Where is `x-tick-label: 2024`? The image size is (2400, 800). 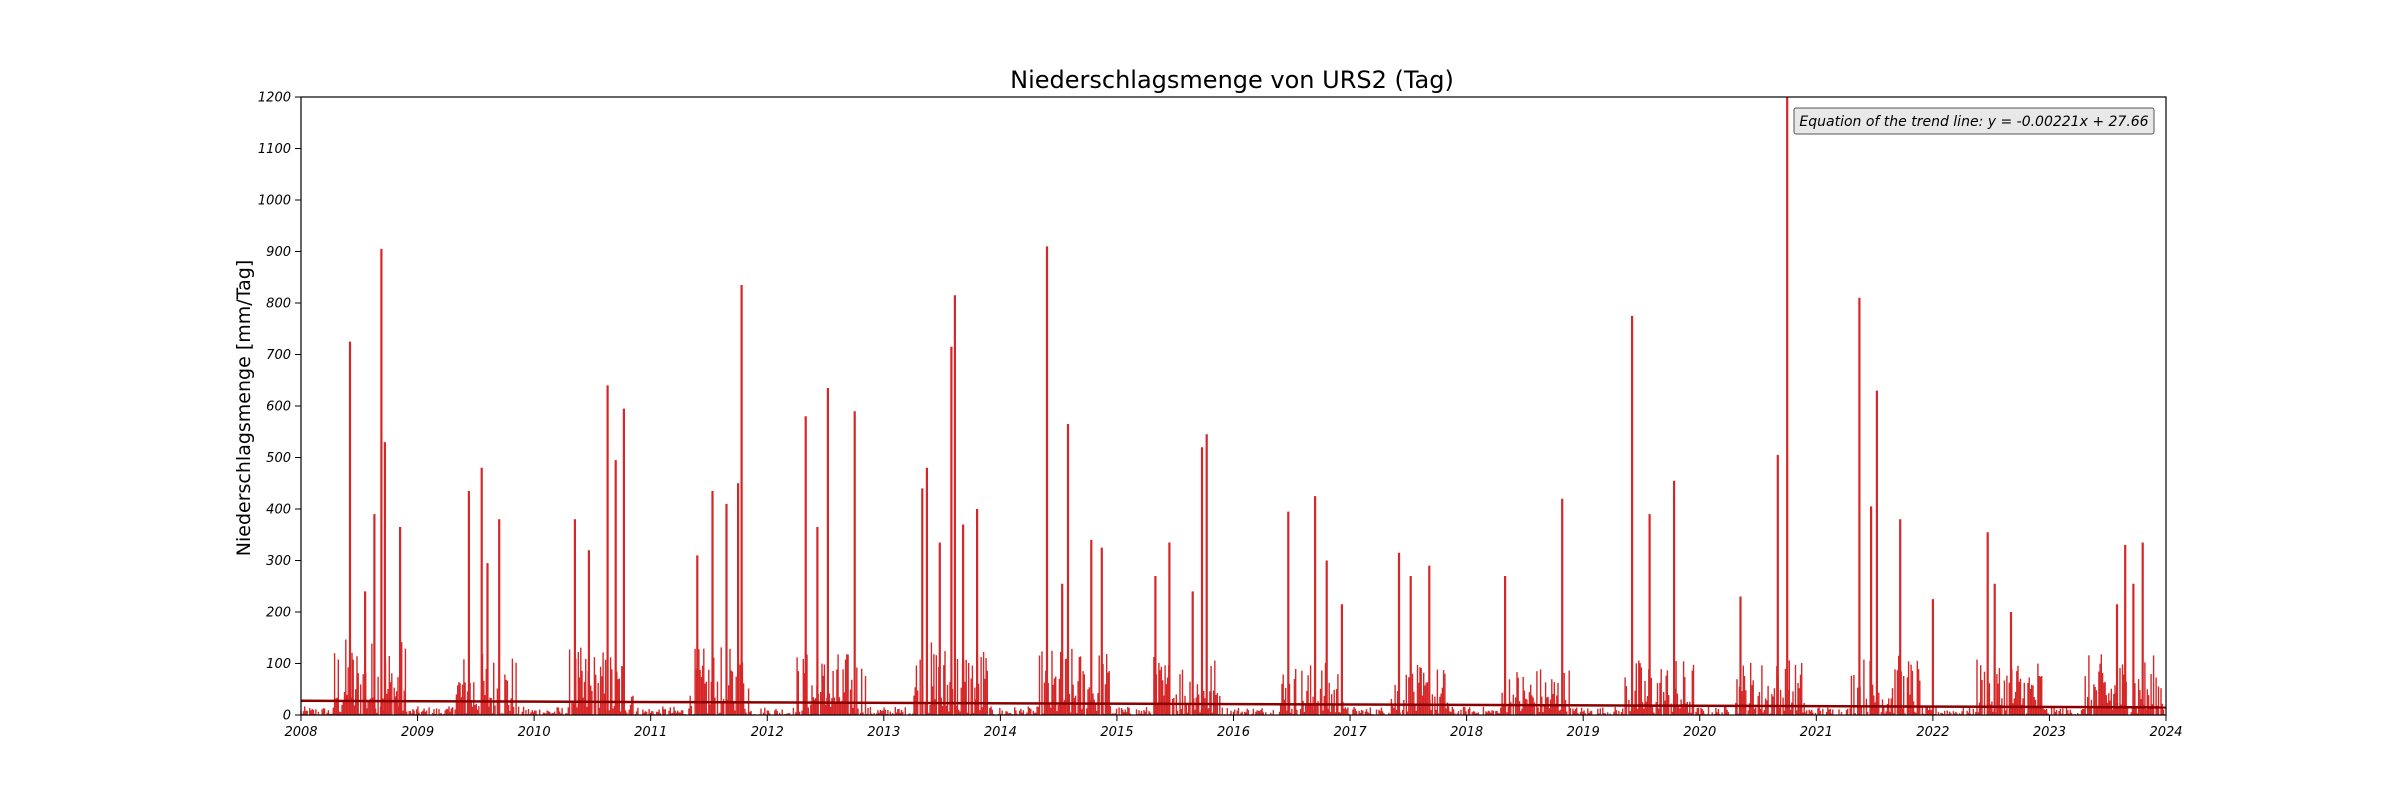 x-tick-label: 2024 is located at coordinates (2165, 732).